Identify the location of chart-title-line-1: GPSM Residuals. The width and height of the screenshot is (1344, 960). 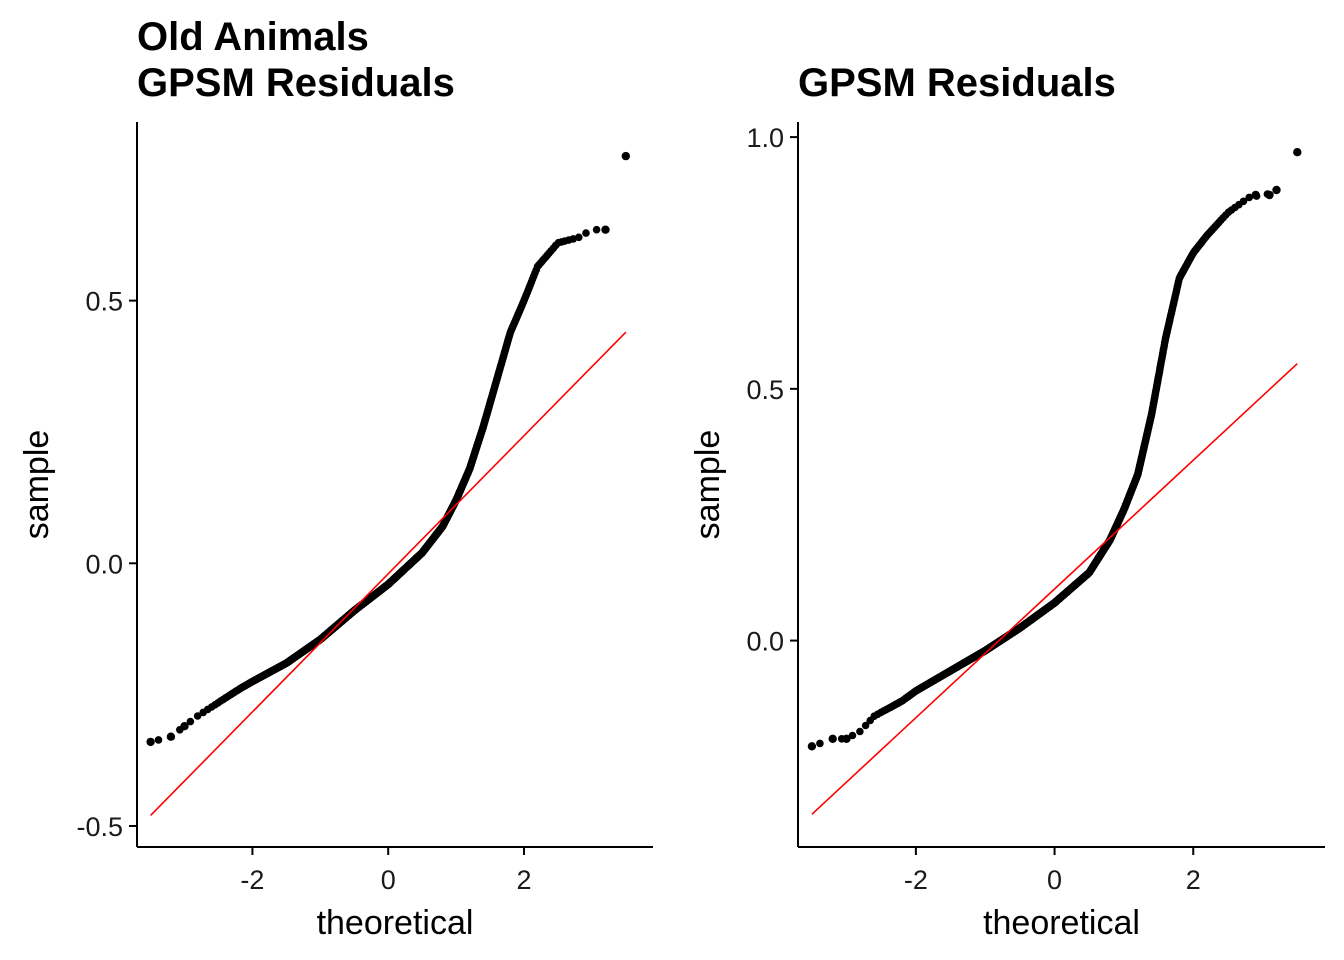
(957, 83).